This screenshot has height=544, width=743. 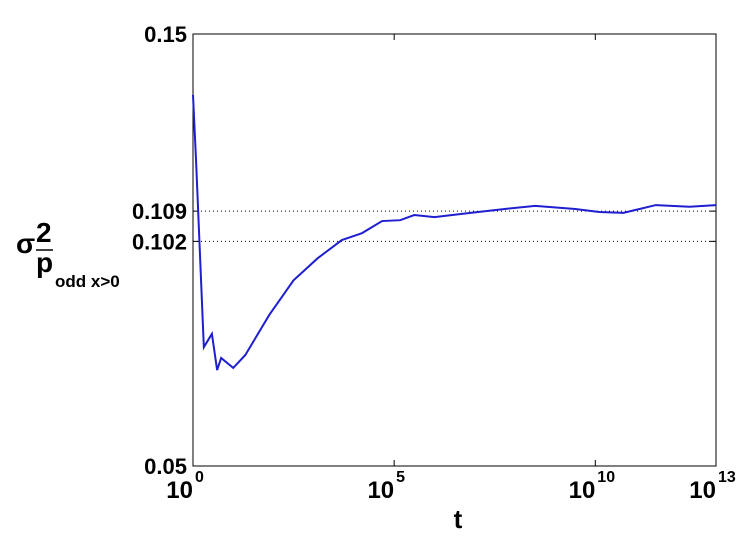 What do you see at coordinates (165, 466) in the screenshot?
I see `y-tick-label: 0.05` at bounding box center [165, 466].